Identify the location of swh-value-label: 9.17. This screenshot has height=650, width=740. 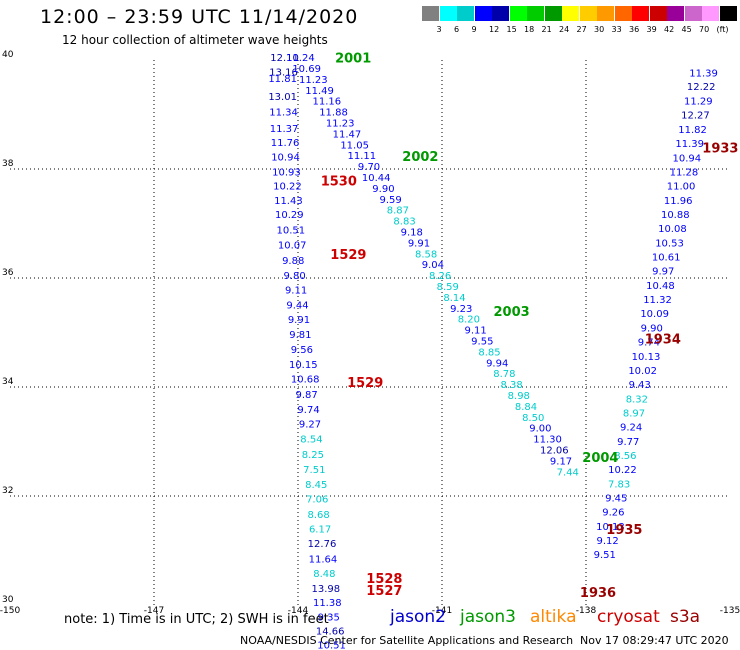
(561, 461).